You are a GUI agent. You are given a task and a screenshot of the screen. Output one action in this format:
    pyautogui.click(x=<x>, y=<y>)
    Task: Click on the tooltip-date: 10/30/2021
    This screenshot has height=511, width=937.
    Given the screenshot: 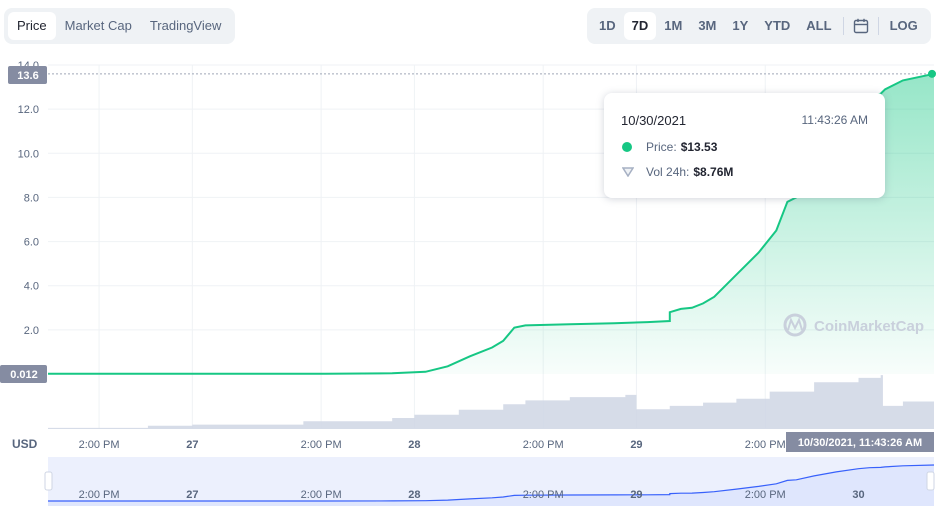 What is the action you would take?
    pyautogui.click(x=654, y=120)
    